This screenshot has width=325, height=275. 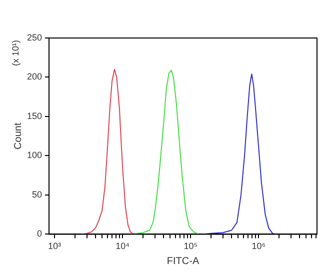 I want to click on x-tick-label: 10⁶, so click(x=259, y=246).